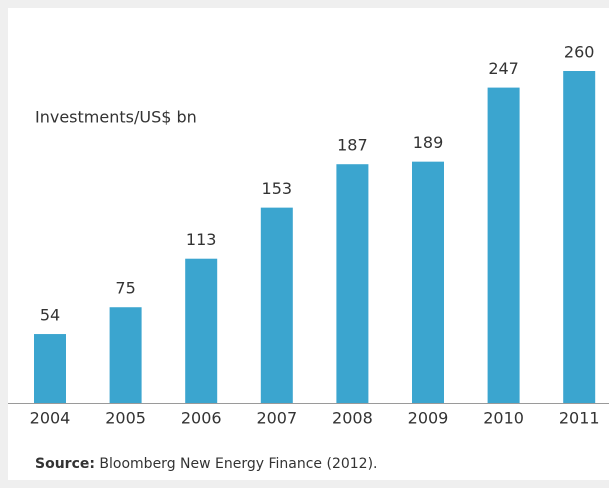 The width and height of the screenshot is (609, 488). Describe the element at coordinates (276, 418) in the screenshot. I see `x-tick-label: 2007` at that location.